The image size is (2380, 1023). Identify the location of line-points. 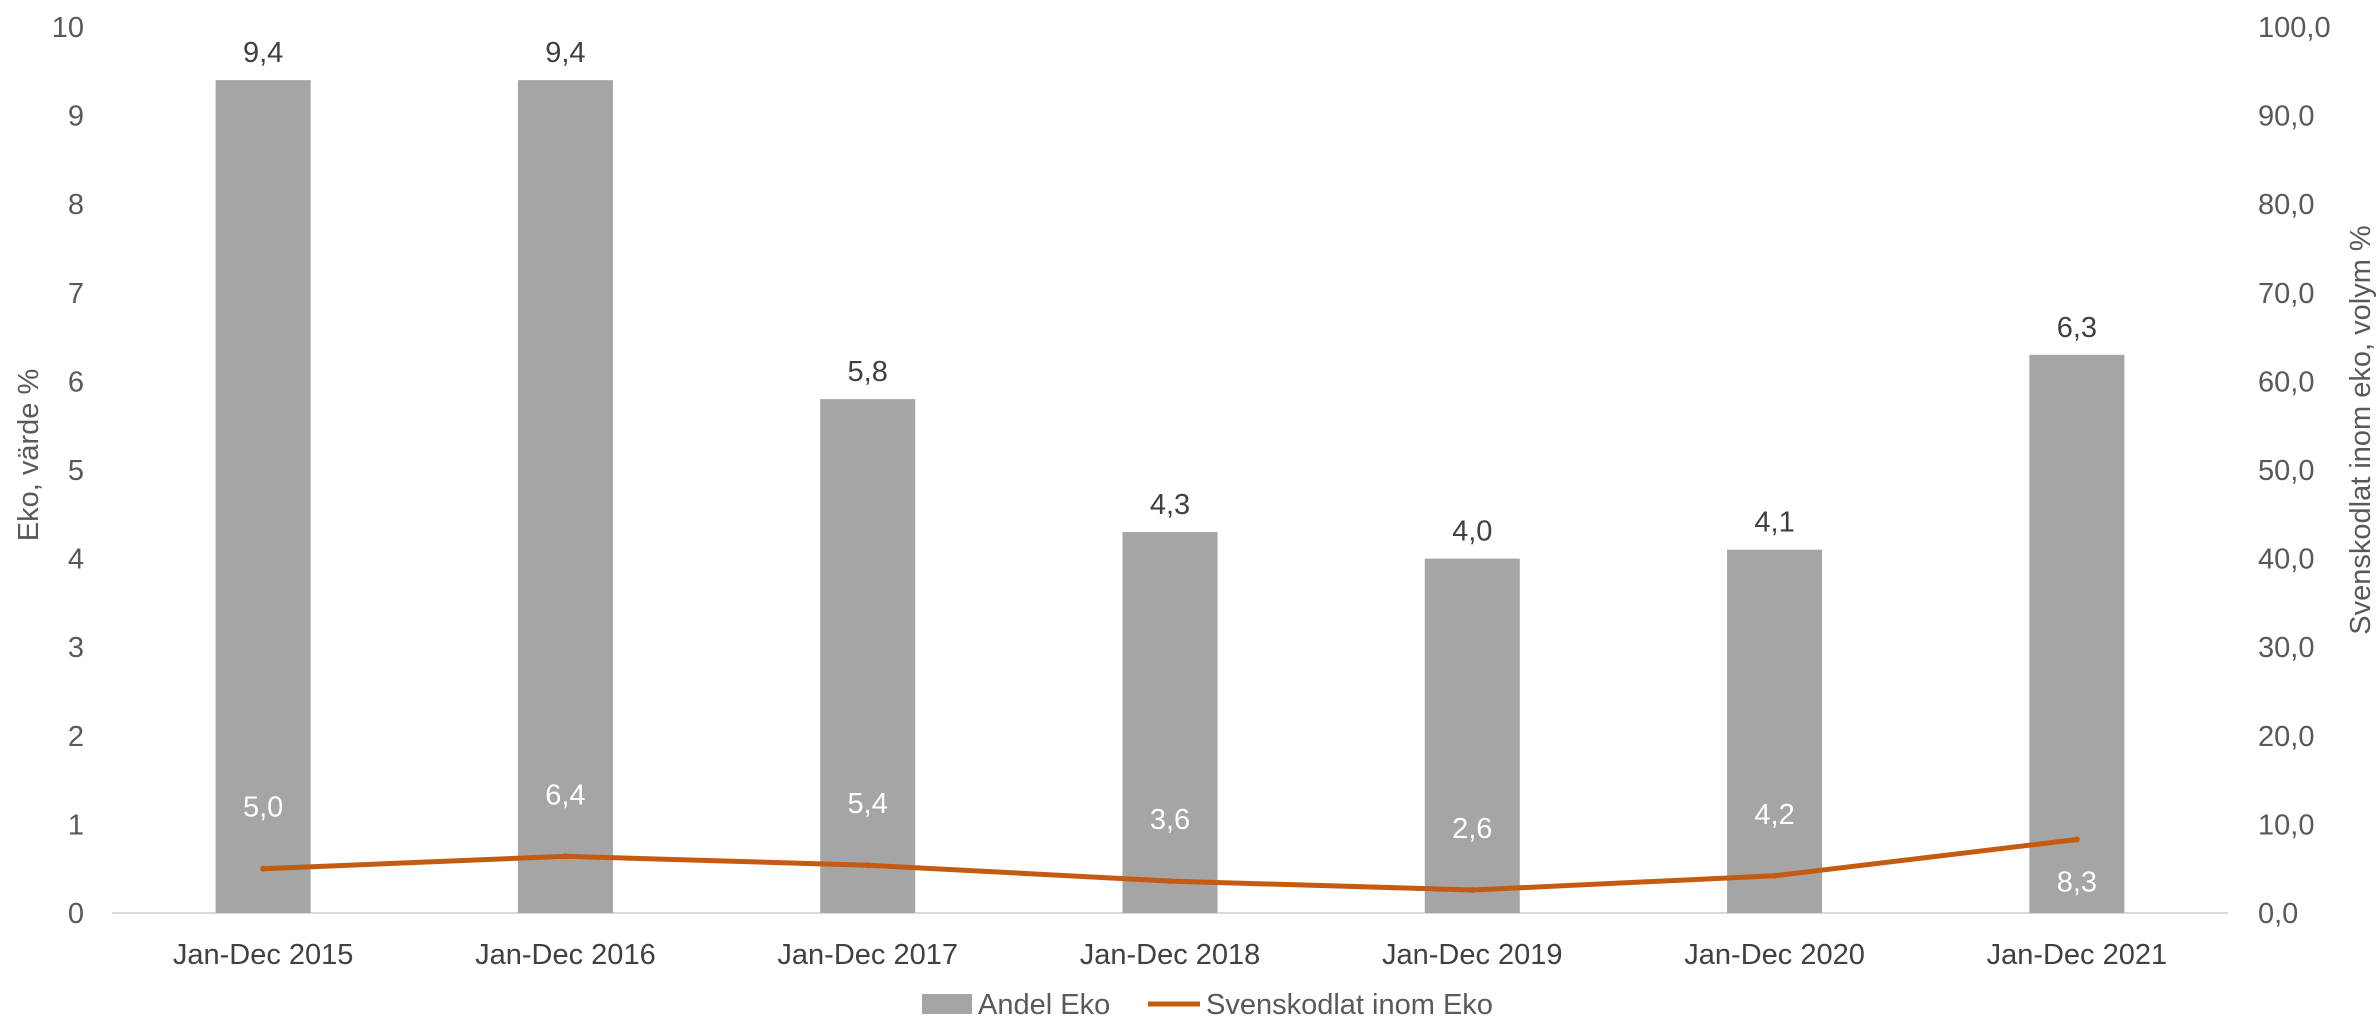
(1170, 864).